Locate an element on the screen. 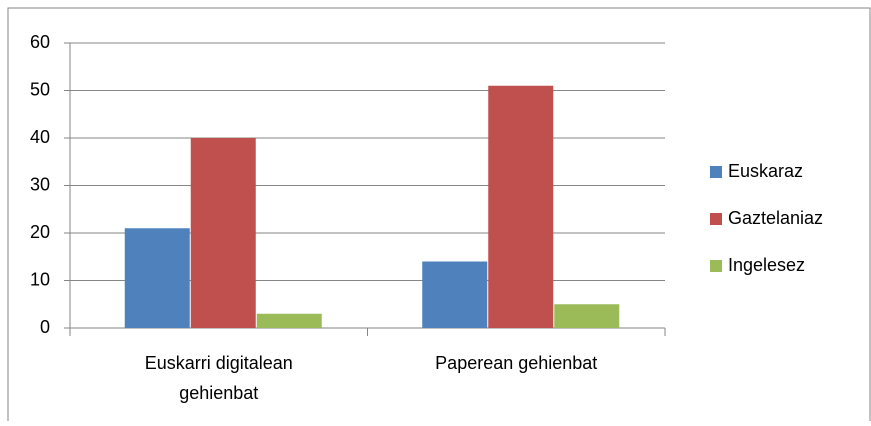 Image resolution: width=871 pixels, height=426 pixels. y-tick-label: 40 is located at coordinates (40, 137).